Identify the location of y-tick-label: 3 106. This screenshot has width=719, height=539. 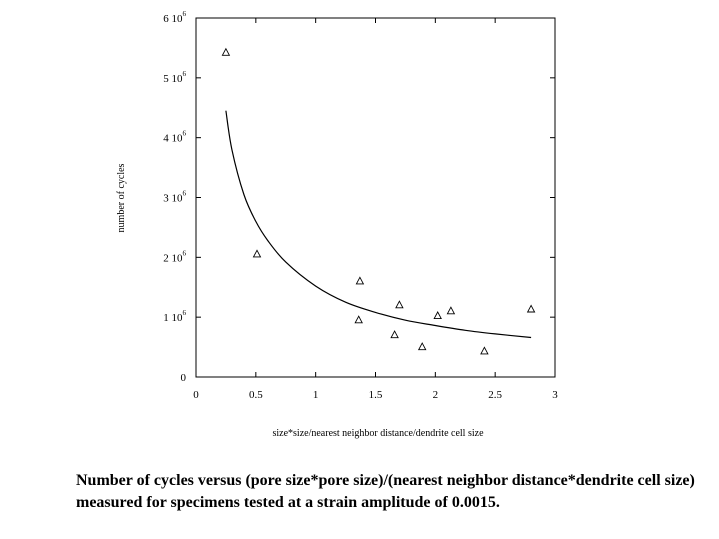
(174, 197).